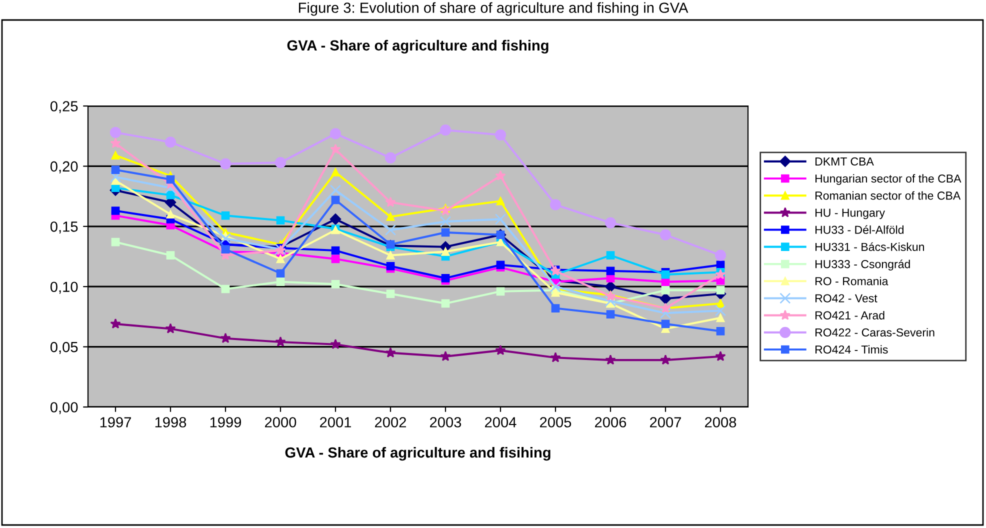 The height and width of the screenshot is (528, 986). What do you see at coordinates (64, 348) in the screenshot?
I see `y-tick-label: 0,05` at bounding box center [64, 348].